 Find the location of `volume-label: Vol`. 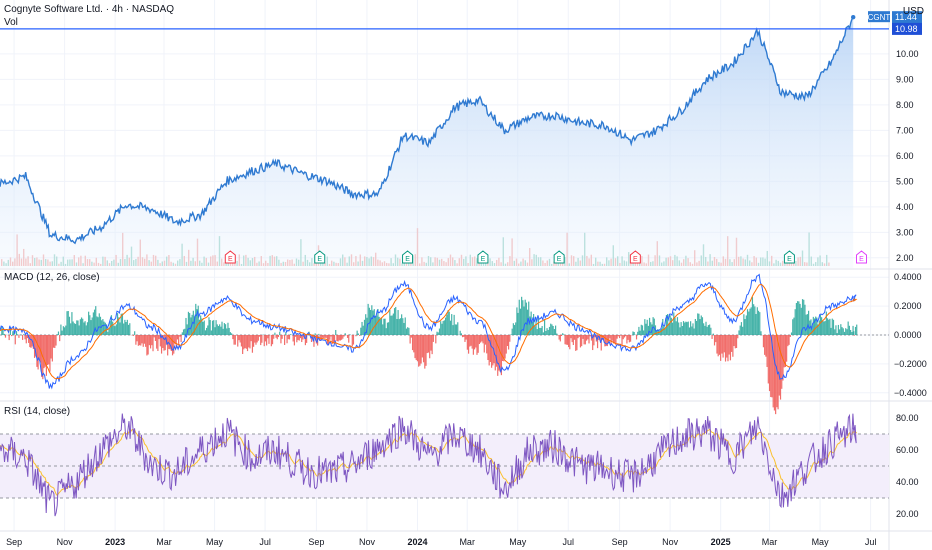

volume-label: Vol is located at coordinates (11, 22).